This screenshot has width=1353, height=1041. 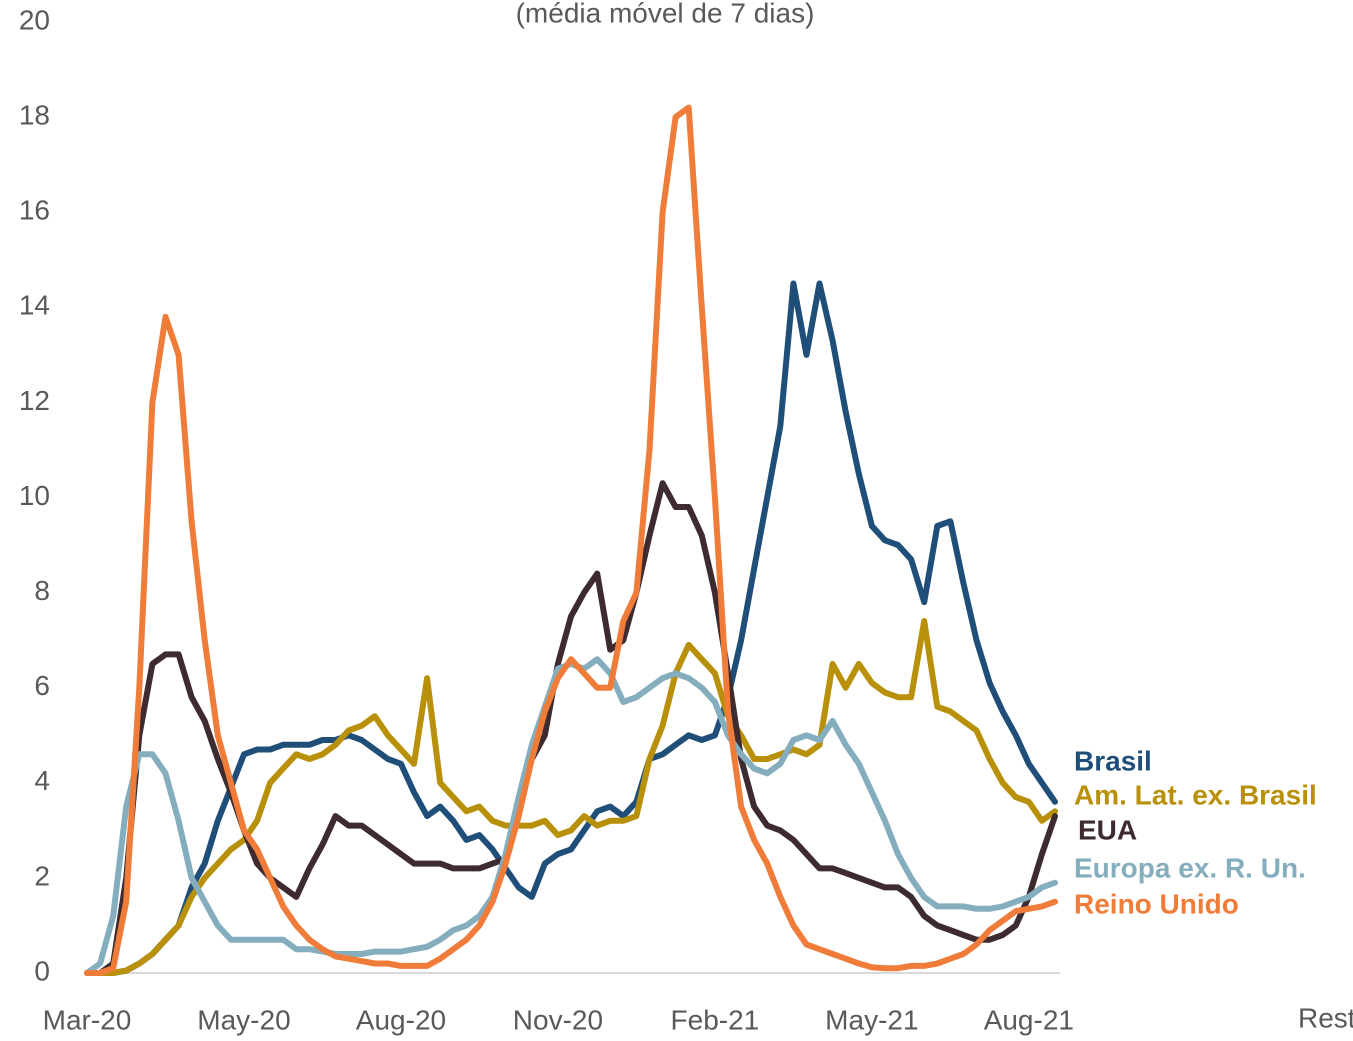 What do you see at coordinates (1113, 760) in the screenshot?
I see `legend-label: Brasil` at bounding box center [1113, 760].